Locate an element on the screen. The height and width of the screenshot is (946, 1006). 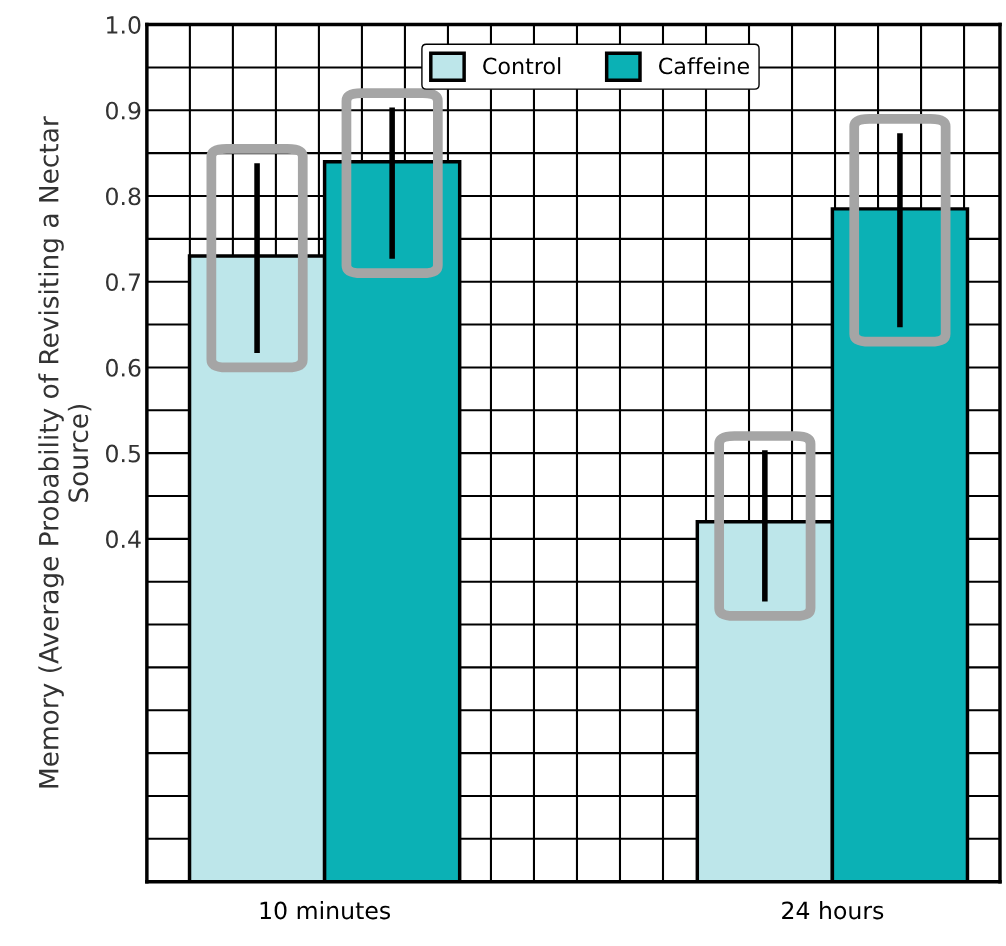
legend-label: Caffeine is located at coordinates (704, 66).